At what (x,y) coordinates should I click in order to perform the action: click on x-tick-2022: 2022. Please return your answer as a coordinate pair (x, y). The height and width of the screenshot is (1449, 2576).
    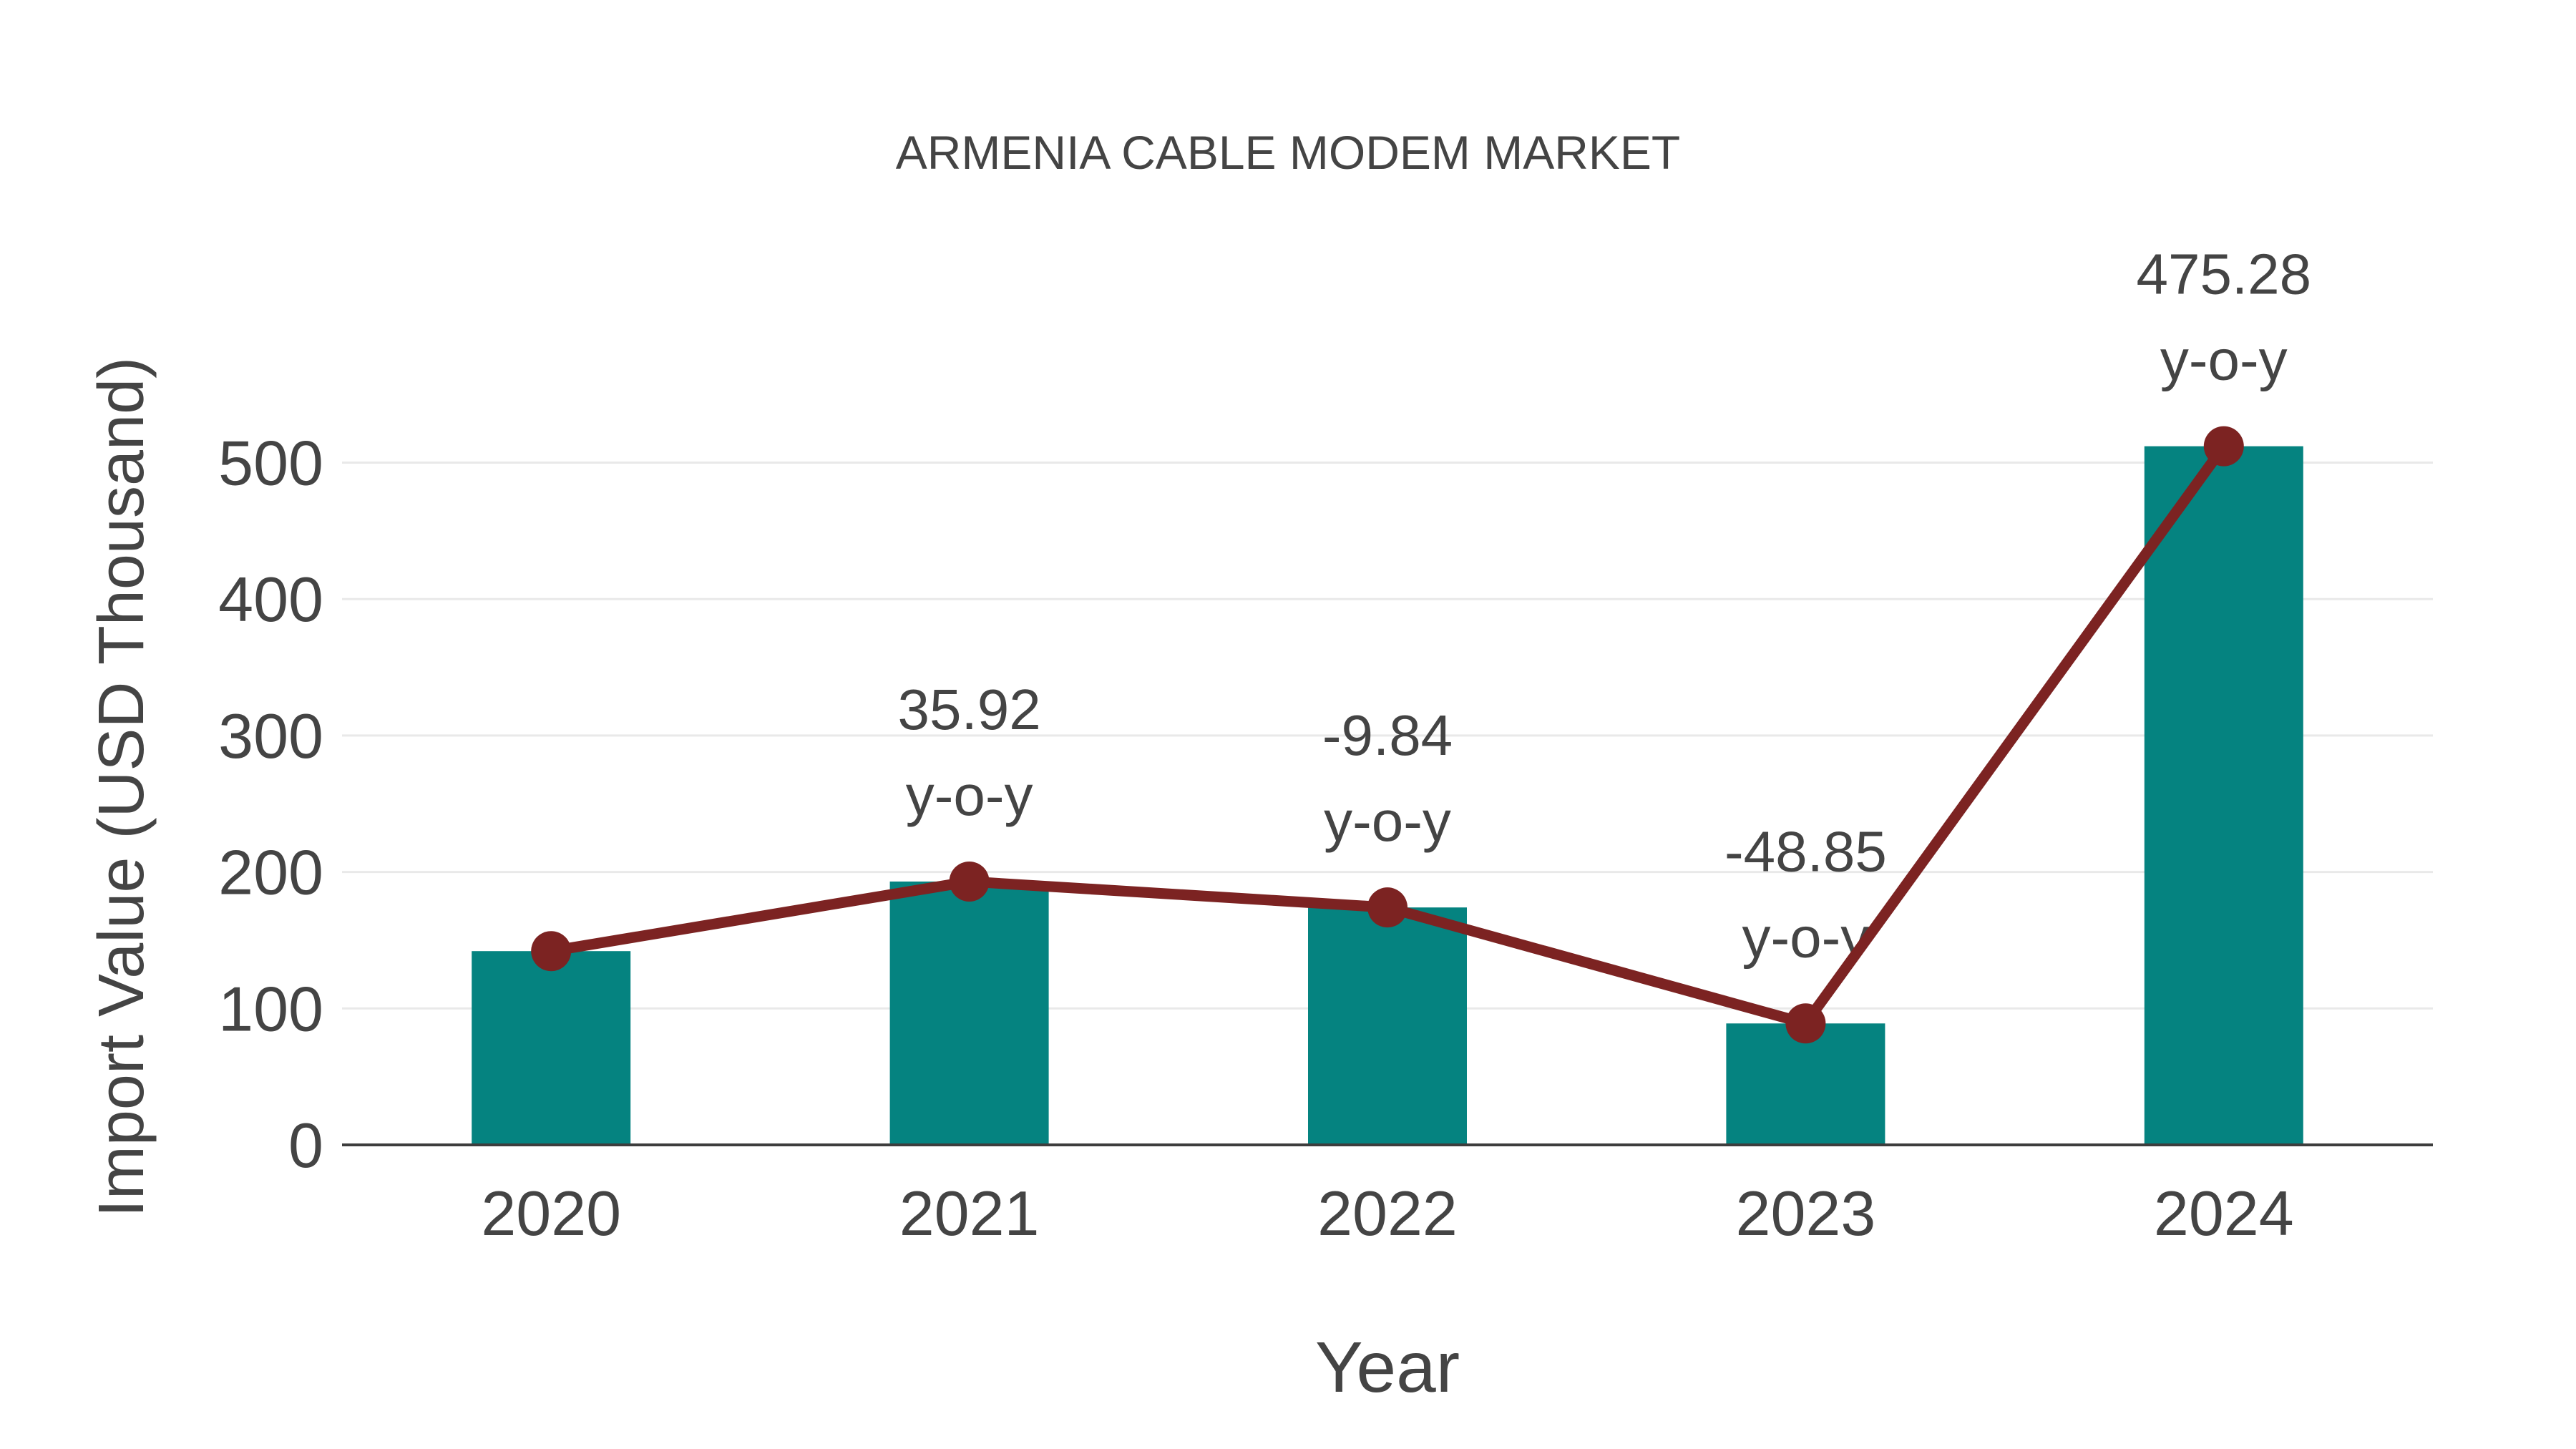
    Looking at the image, I should click on (1387, 1213).